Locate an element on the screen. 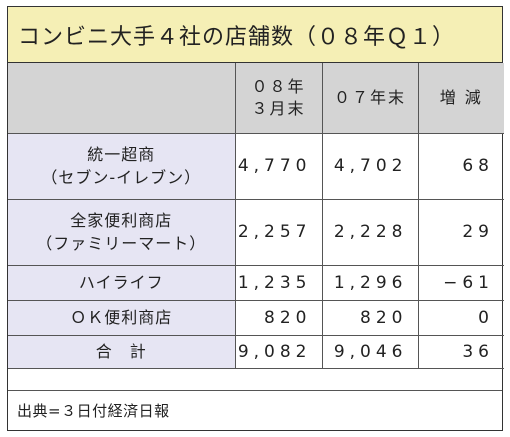 The height and width of the screenshot is (437, 510). header-2007-end: ０７年末 is located at coordinates (370, 98).